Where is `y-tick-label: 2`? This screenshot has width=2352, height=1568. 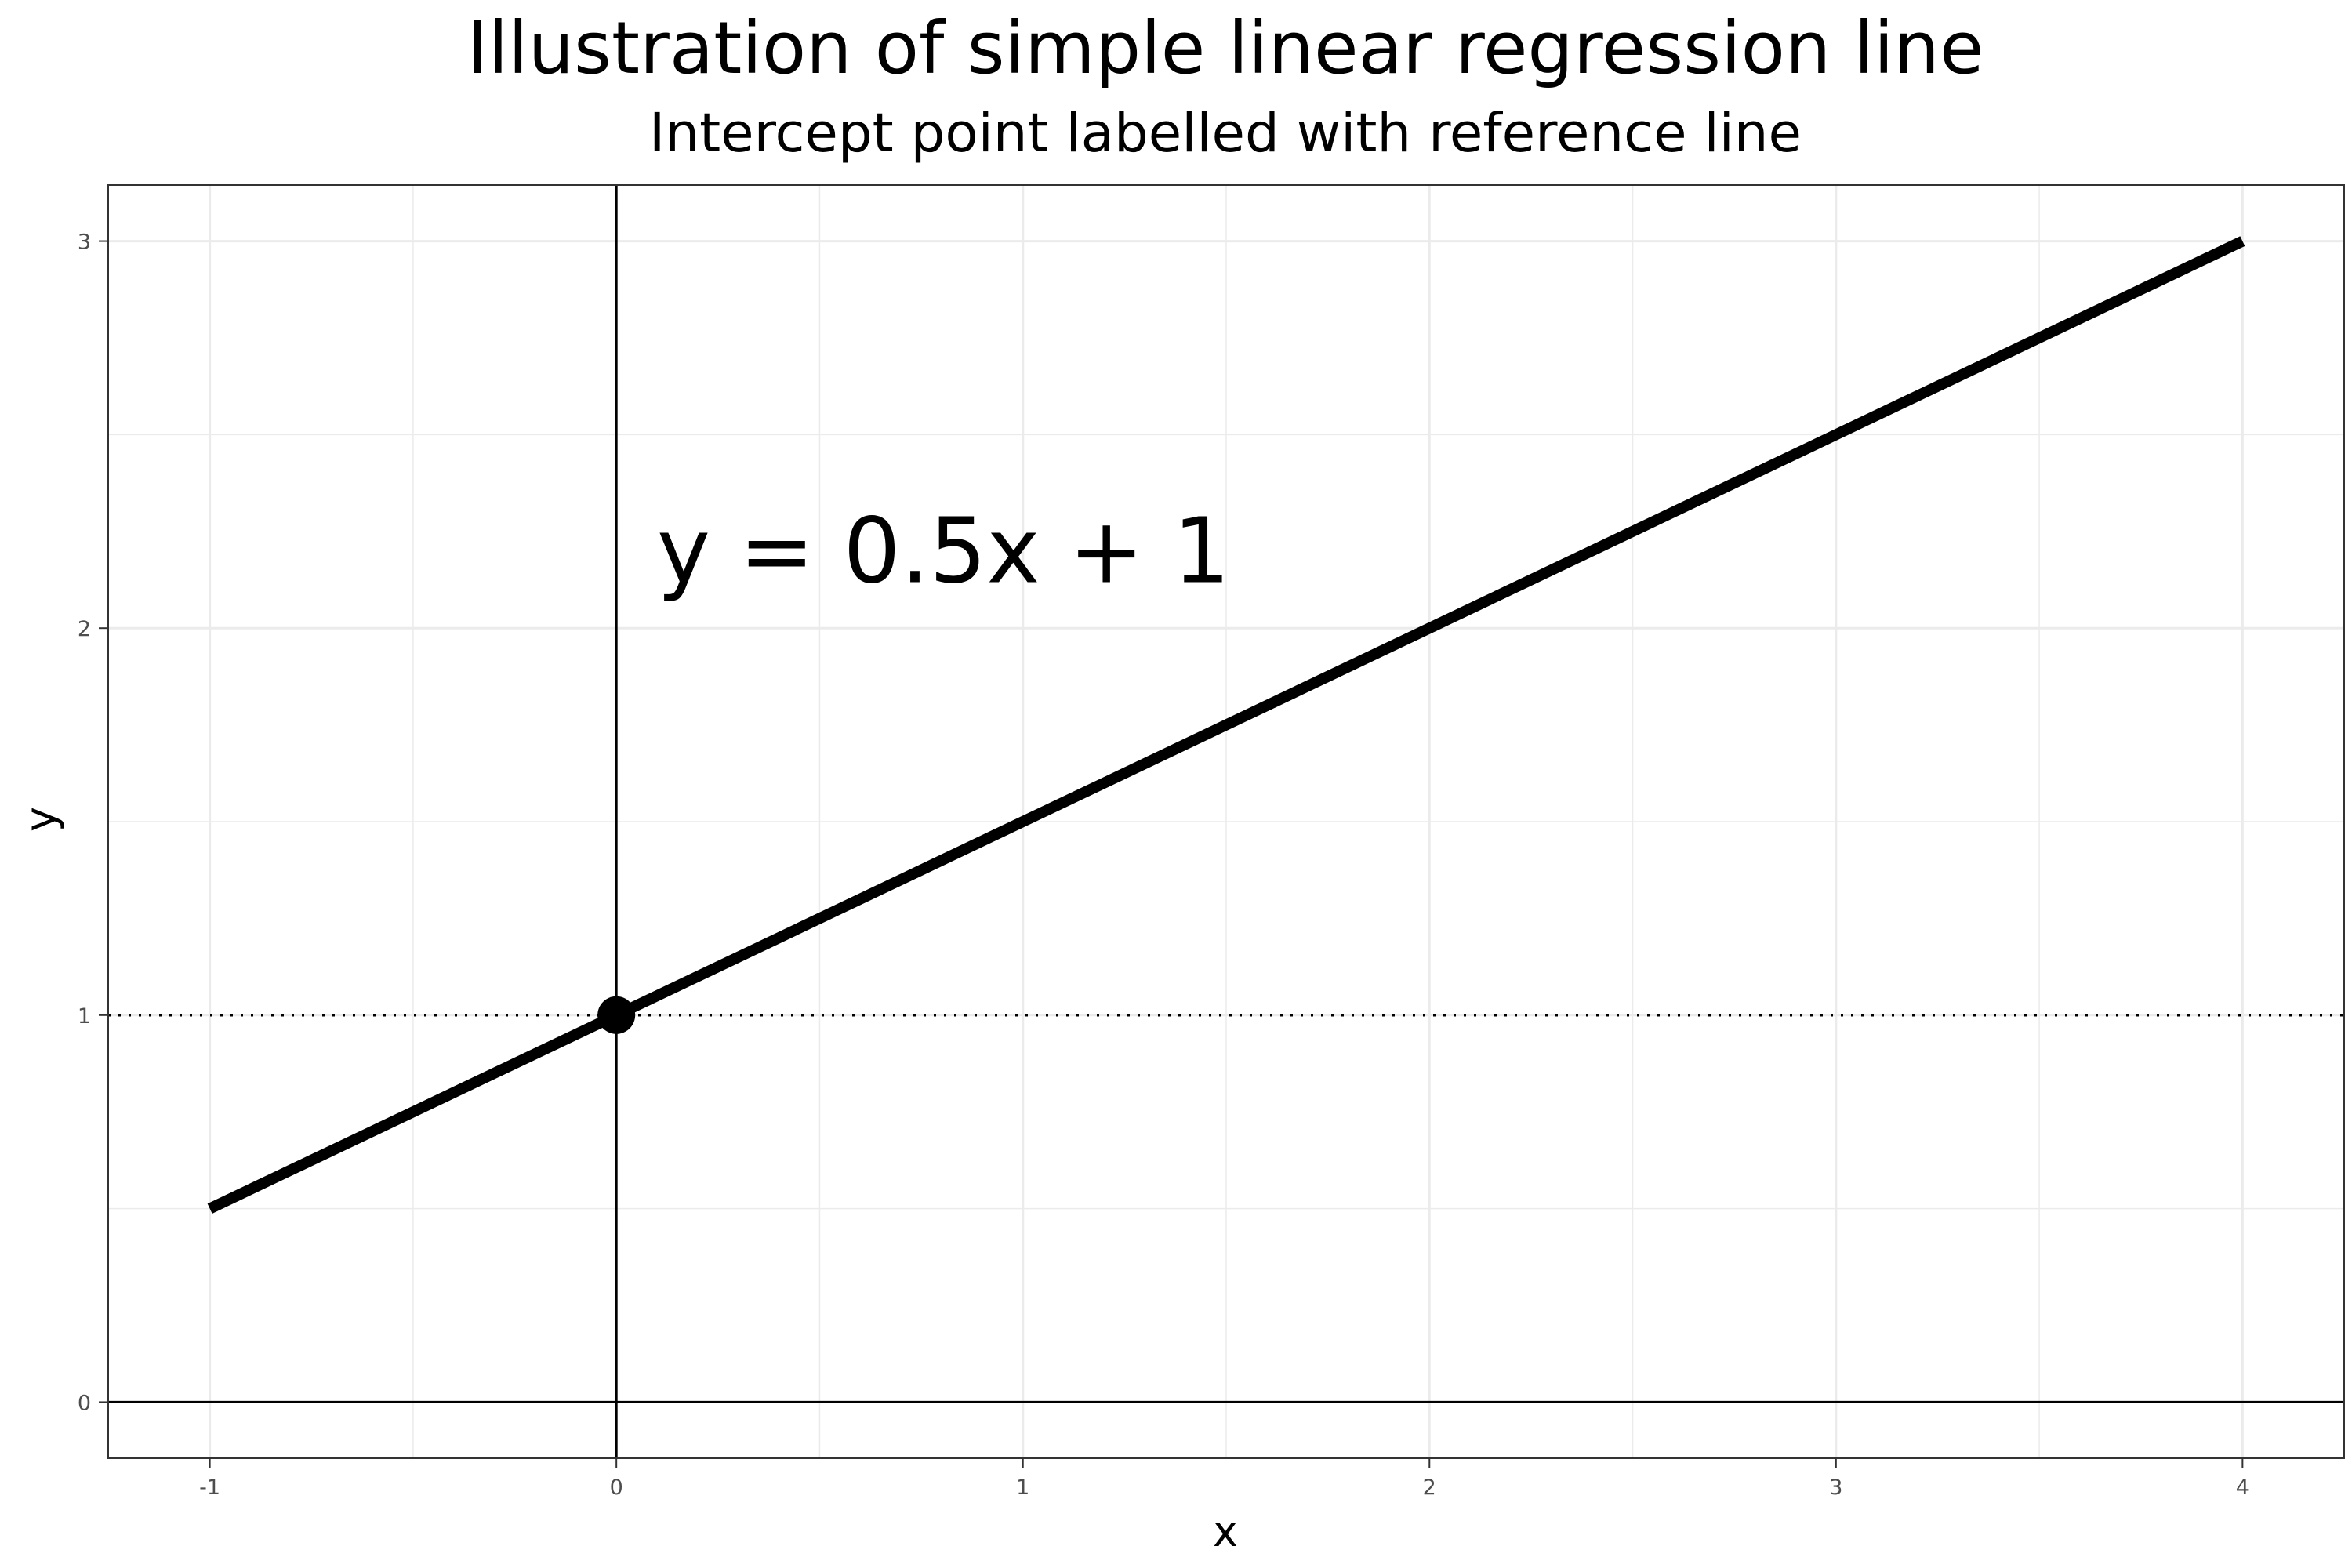
y-tick-label: 2 is located at coordinates (84, 629).